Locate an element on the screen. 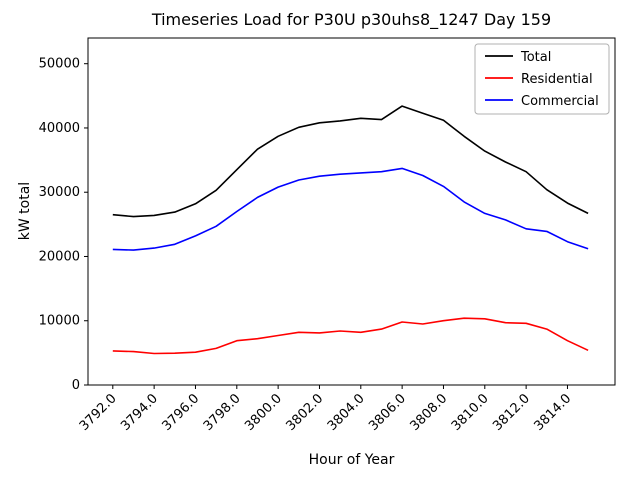 The image size is (640, 480). series-line-residential is located at coordinates (350, 336).